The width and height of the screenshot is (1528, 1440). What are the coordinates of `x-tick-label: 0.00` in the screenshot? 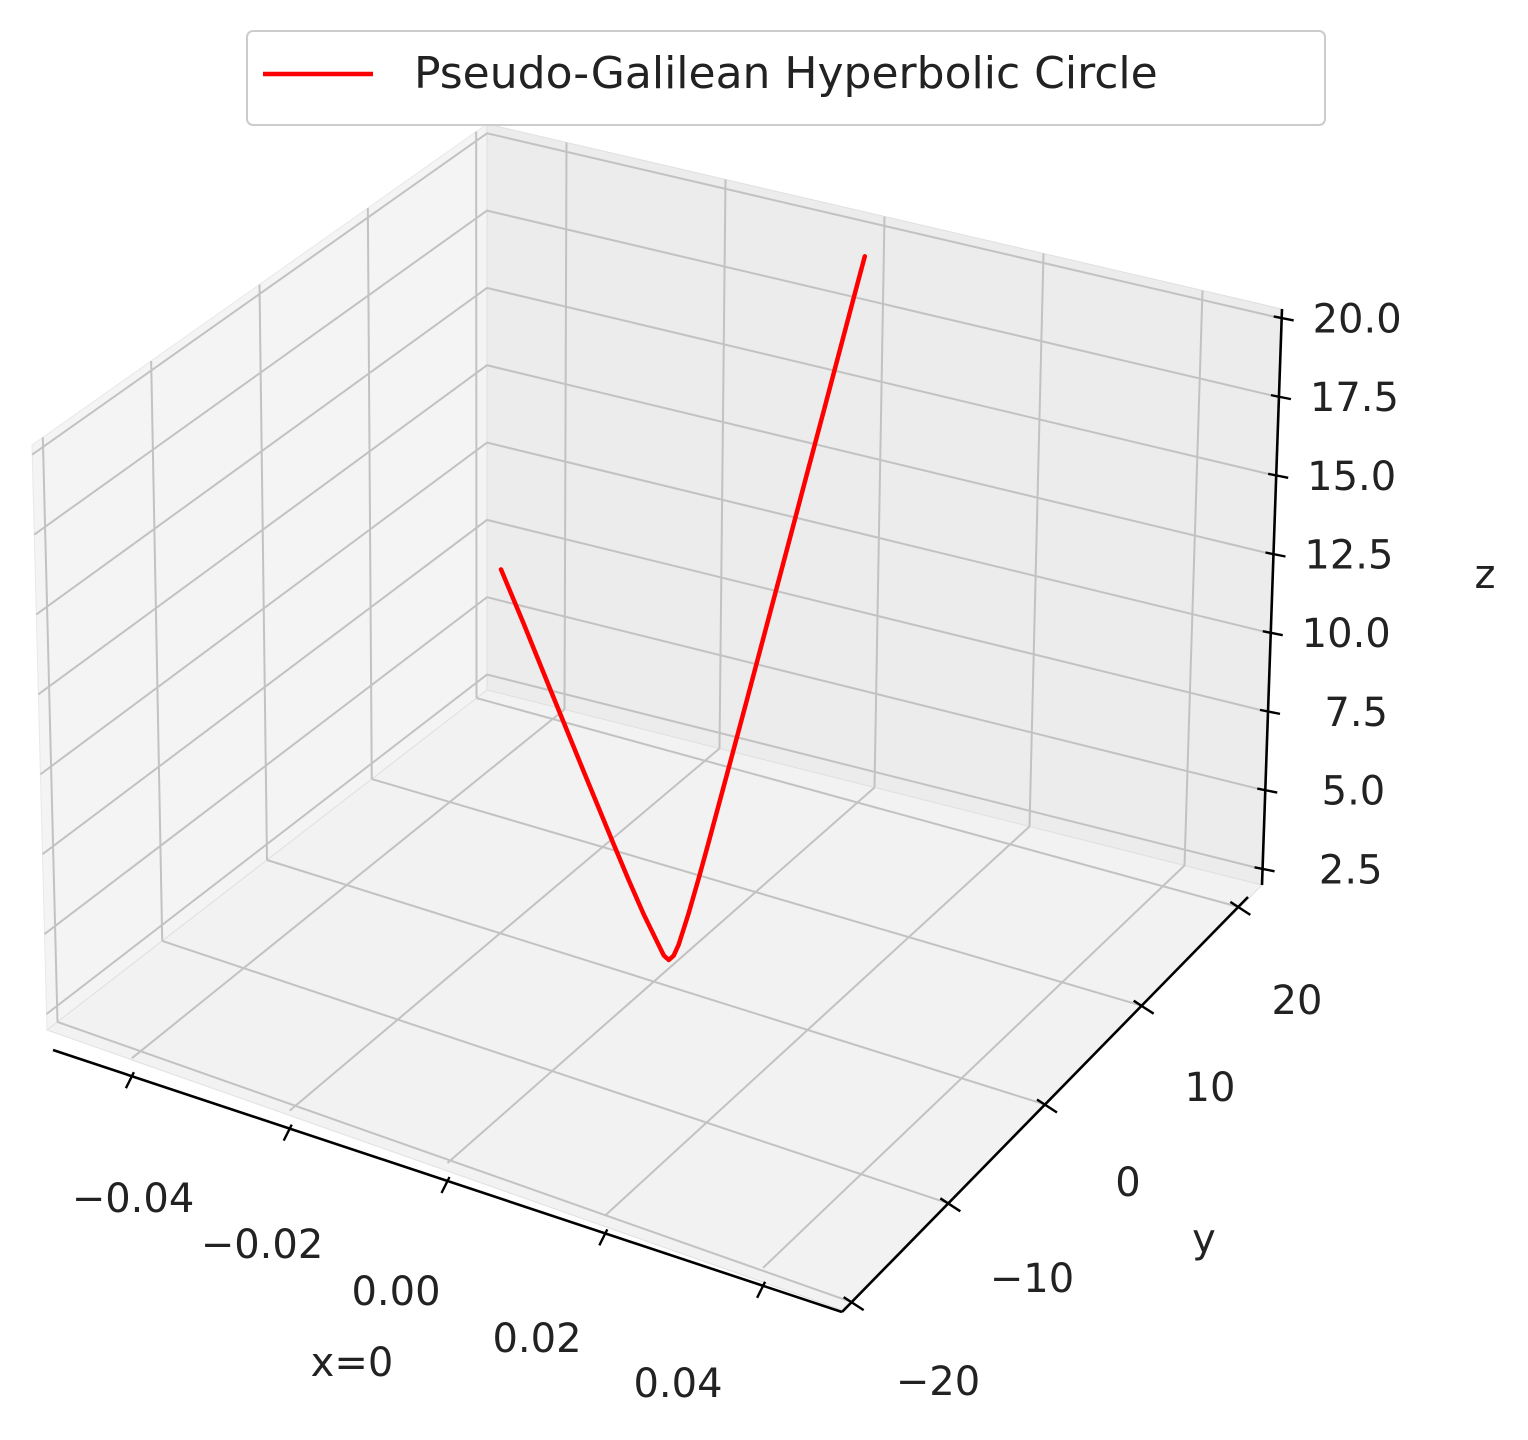 It's located at (395, 1292).